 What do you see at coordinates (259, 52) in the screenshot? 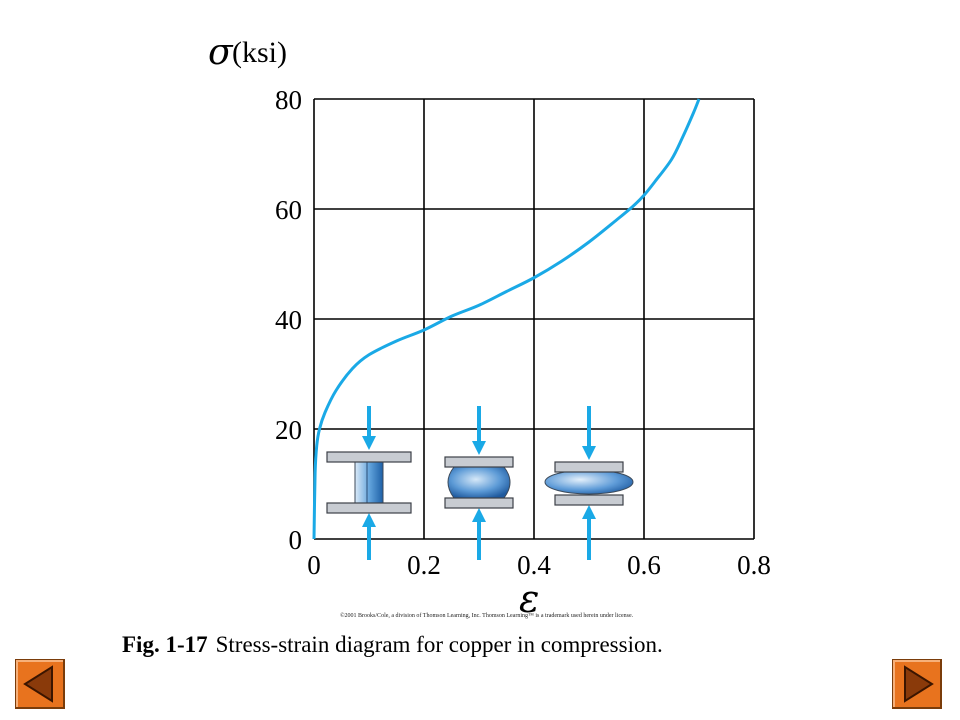
I see `y-axis-label-unit: (ksi)` at bounding box center [259, 52].